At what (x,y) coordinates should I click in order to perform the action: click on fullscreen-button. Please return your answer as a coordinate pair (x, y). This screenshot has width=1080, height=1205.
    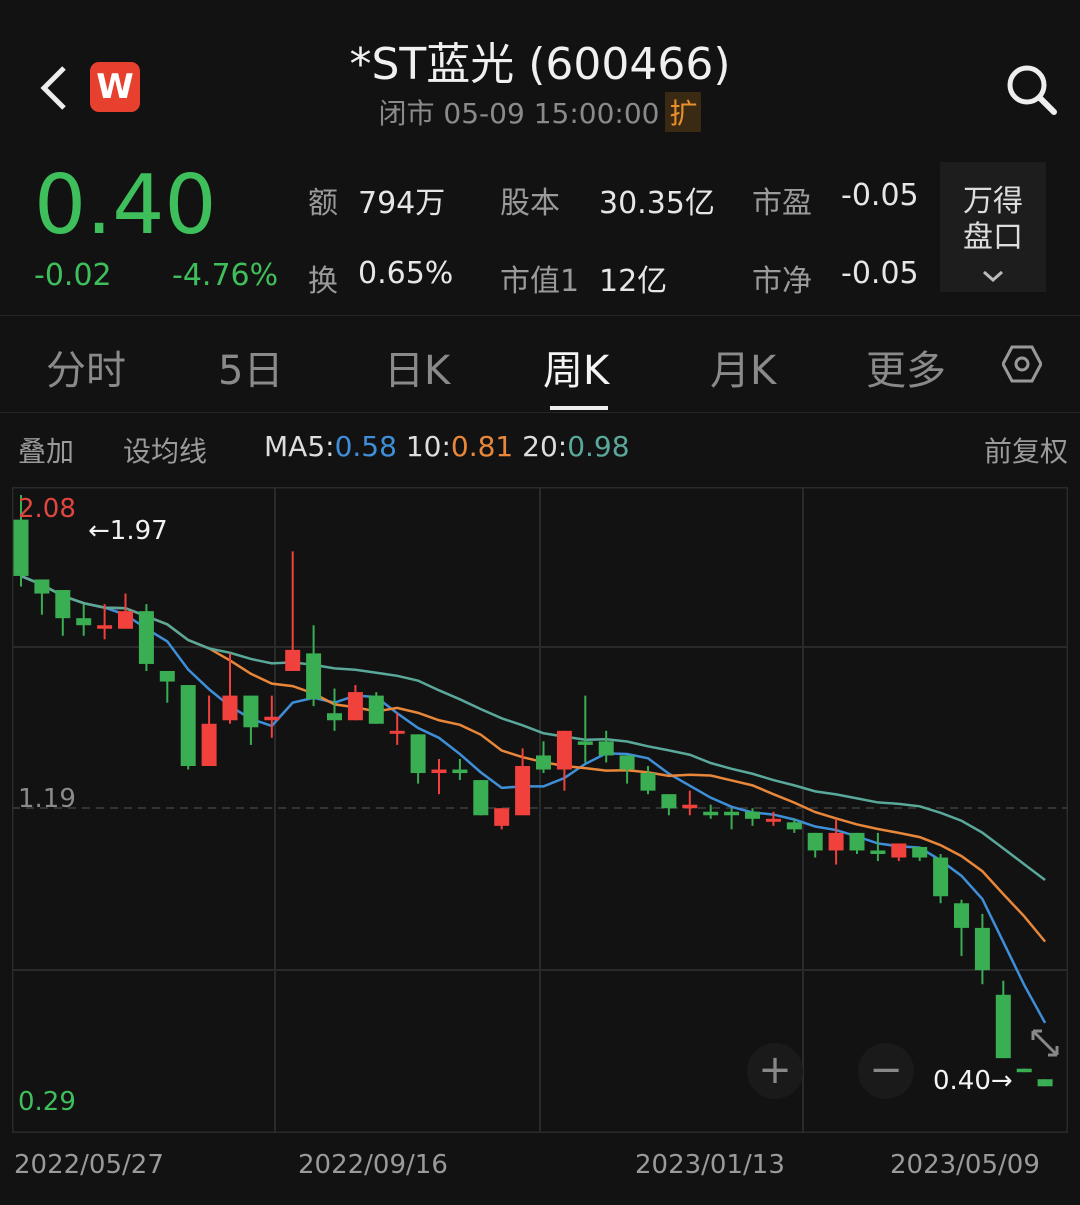
    Looking at the image, I should click on (1045, 1045).